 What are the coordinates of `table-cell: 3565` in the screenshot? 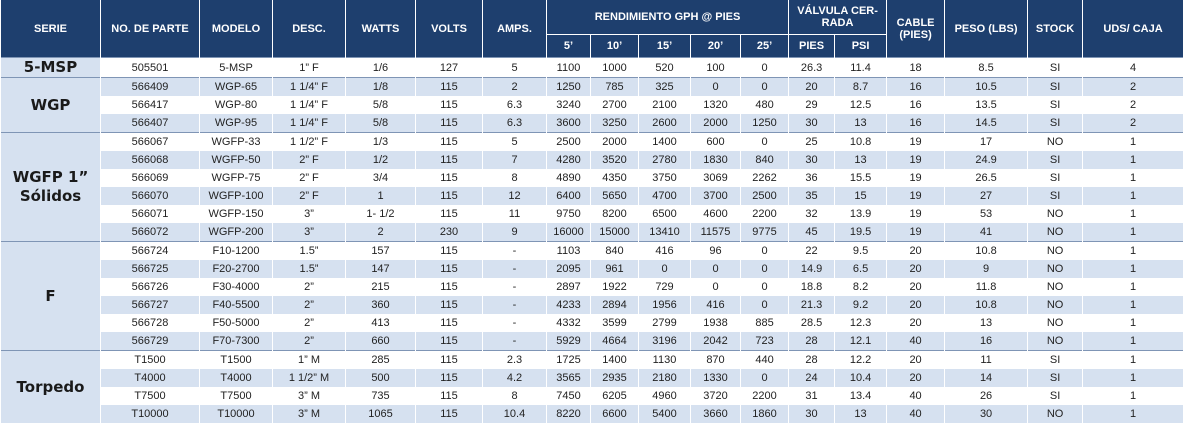 It's located at (568, 378).